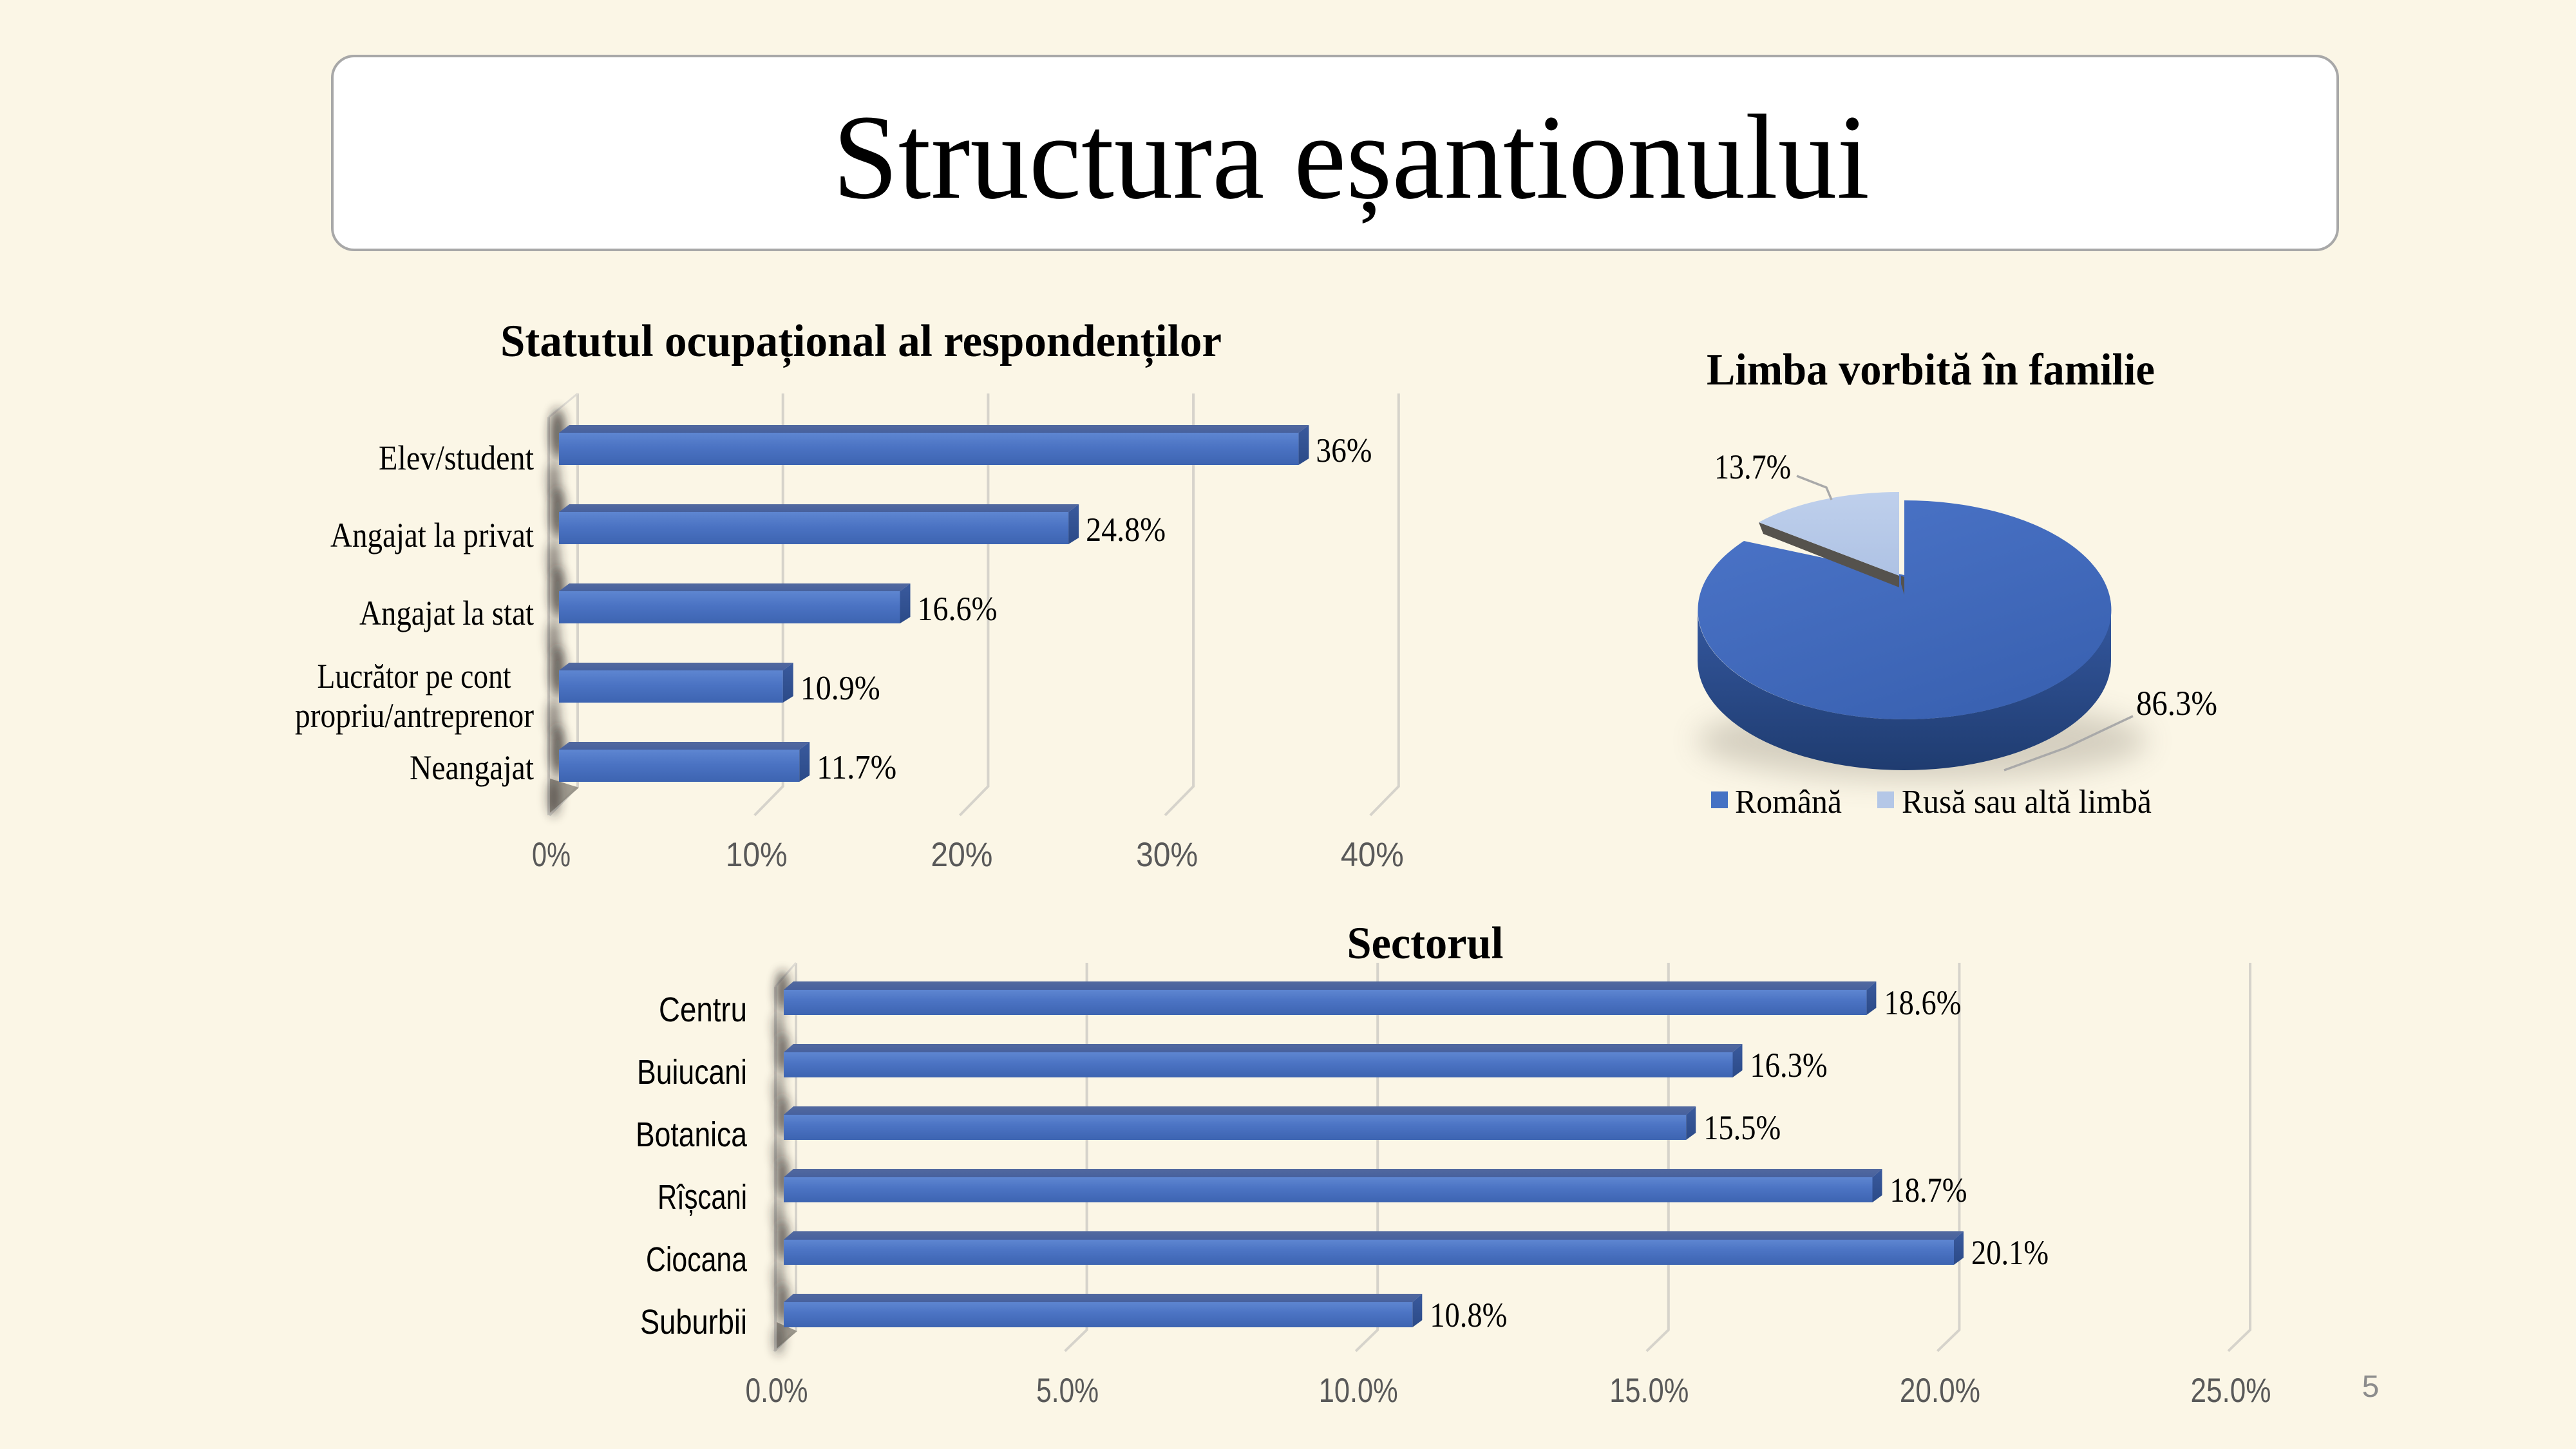 This screenshot has width=2576, height=1449. I want to click on svg-text: 20%, so click(962, 855).